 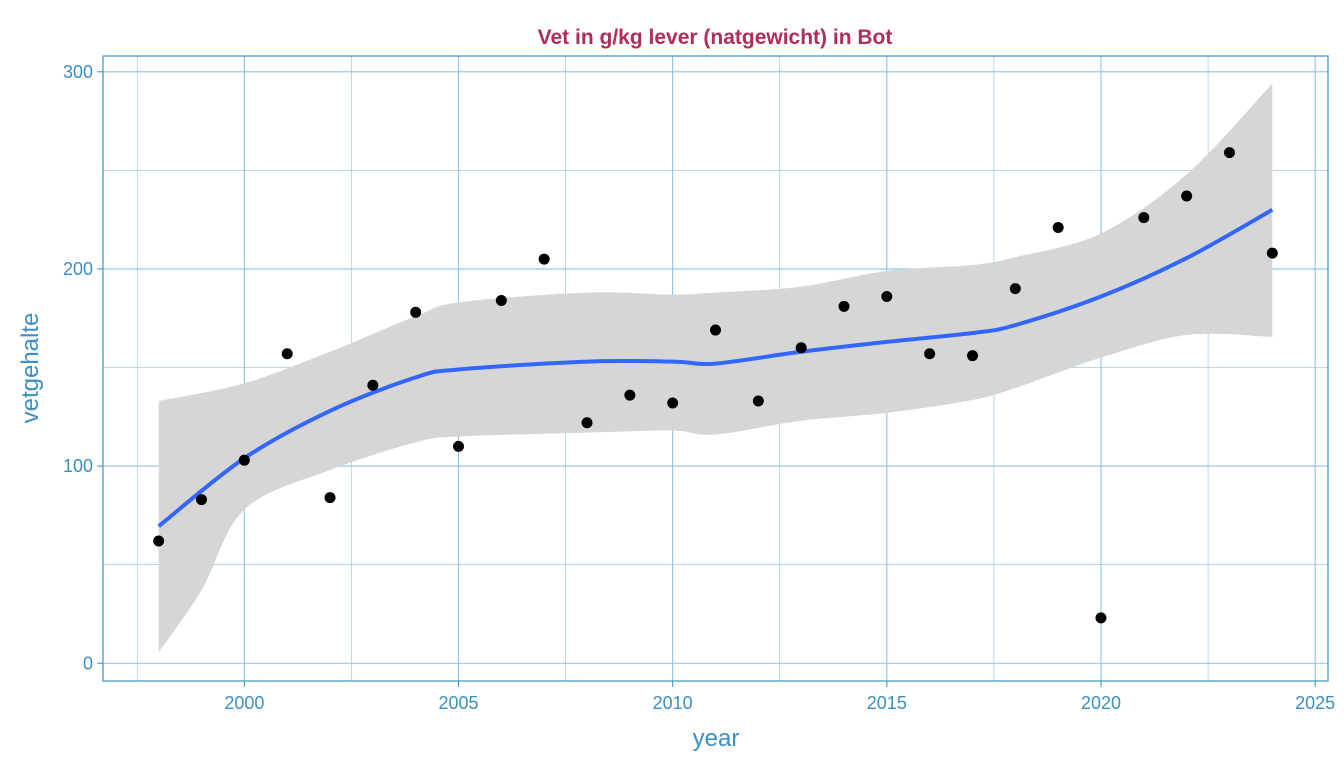 What do you see at coordinates (673, 703) in the screenshot?
I see `x-tick-label: 2010` at bounding box center [673, 703].